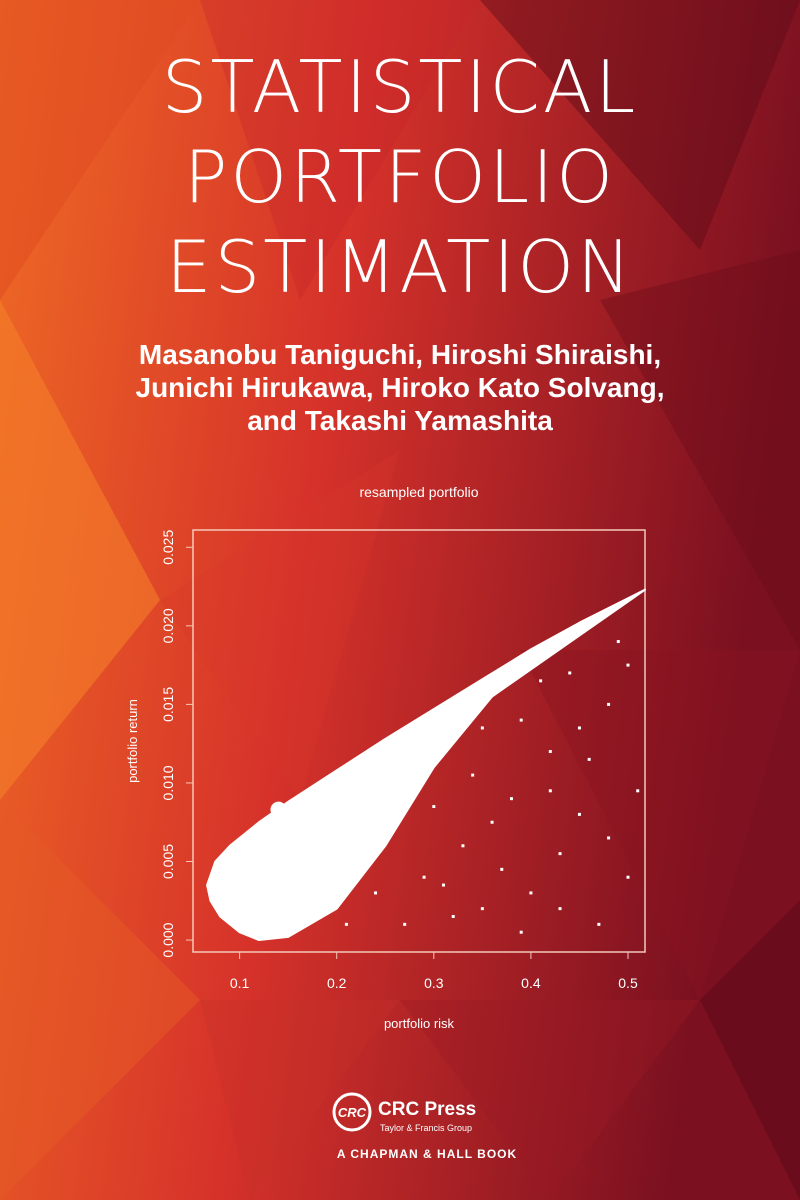 This screenshot has width=800, height=1200. Describe the element at coordinates (168, 704) in the screenshot. I see `y-tick-label: 0.015` at that location.